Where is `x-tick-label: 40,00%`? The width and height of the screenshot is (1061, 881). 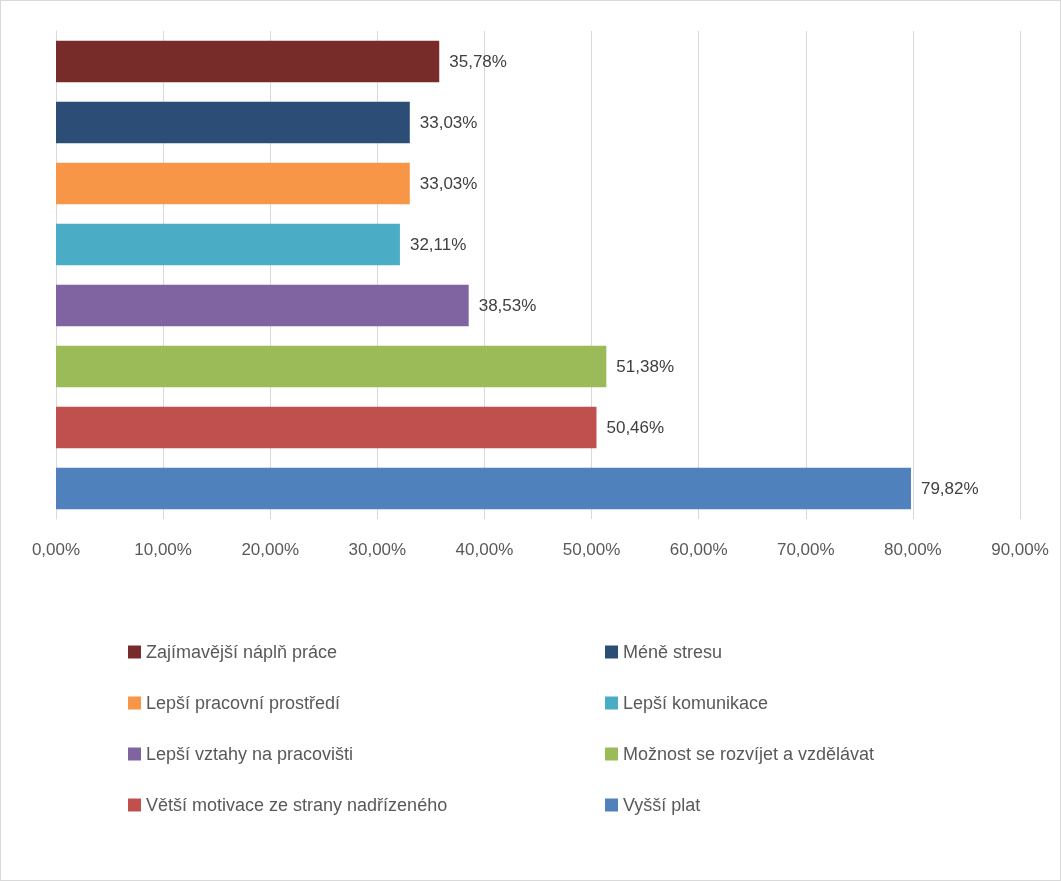 x-tick-label: 40,00% is located at coordinates (484, 549).